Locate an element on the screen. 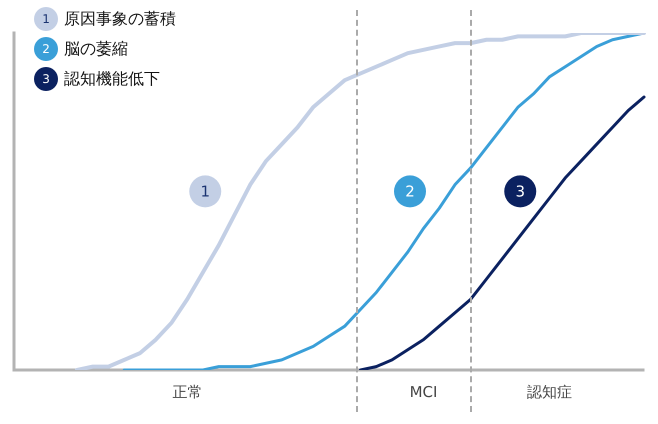 This screenshot has height=424, width=658. legend-label: 認知機能低下 is located at coordinates (112, 78).